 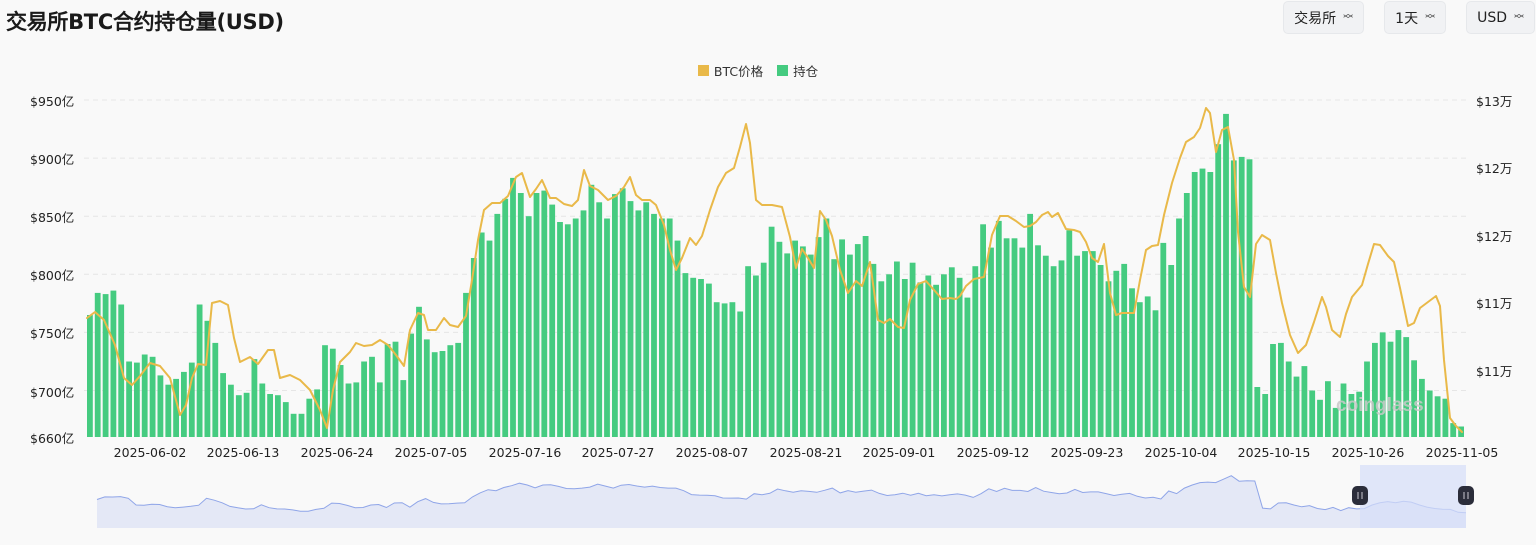 I want to click on slider-handle-right, so click(x=1466, y=495).